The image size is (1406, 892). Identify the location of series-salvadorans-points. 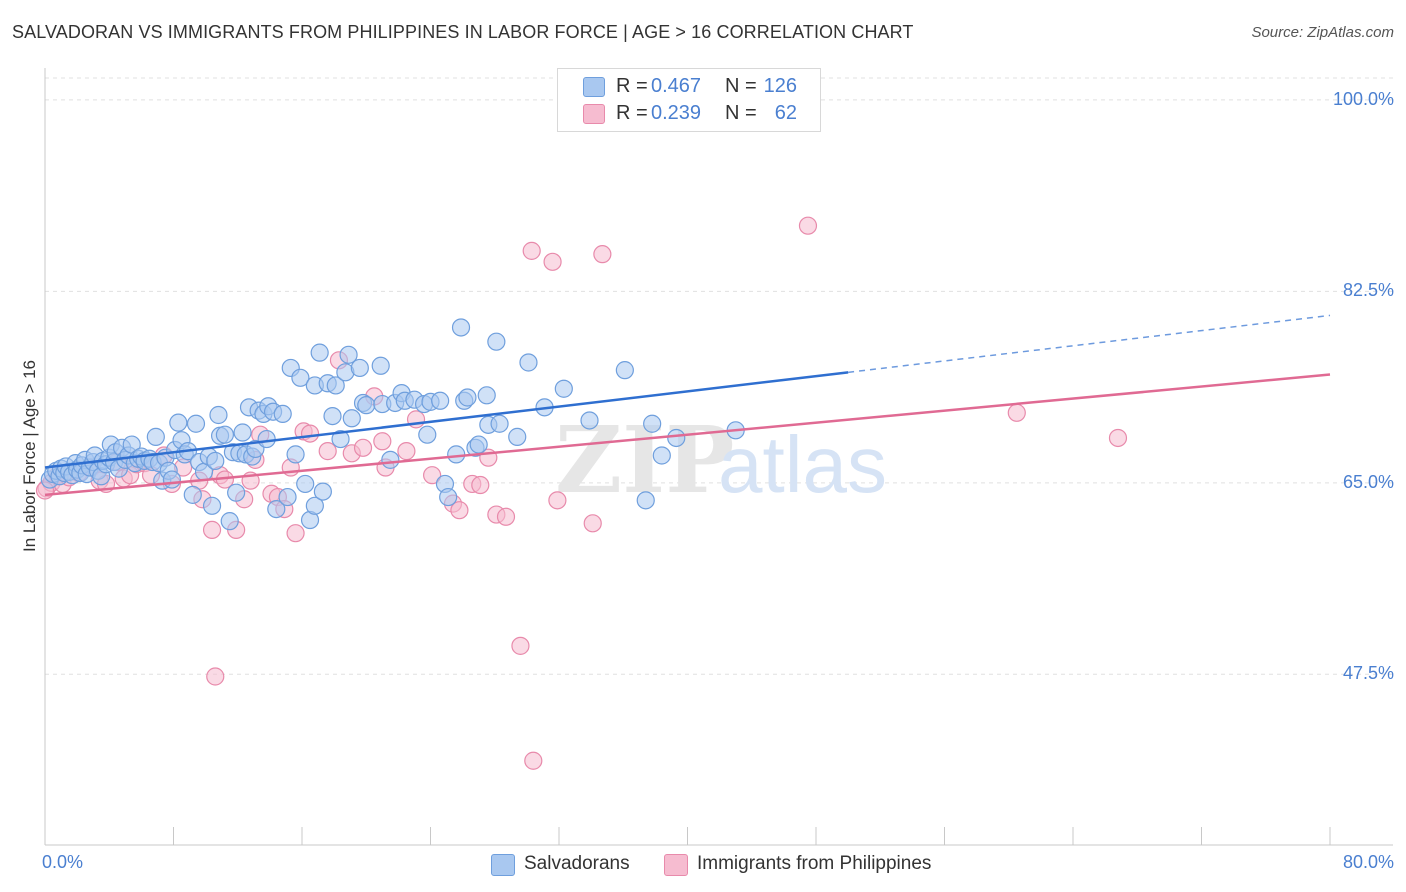
(392, 424).